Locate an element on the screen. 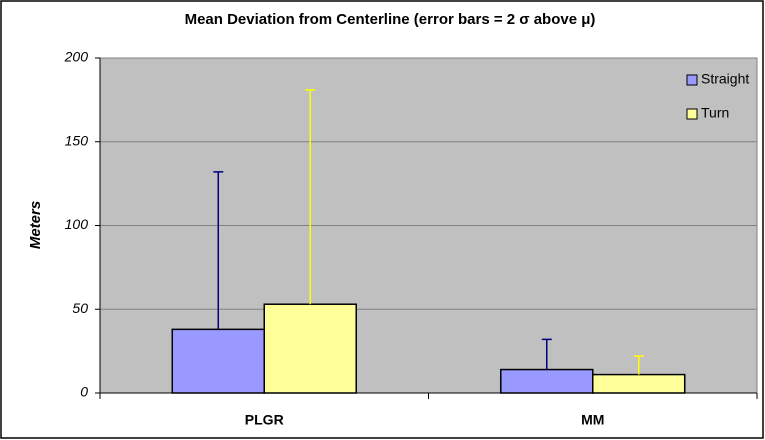 The width and height of the screenshot is (765, 440). y-tick-label: 200 is located at coordinates (76, 57).